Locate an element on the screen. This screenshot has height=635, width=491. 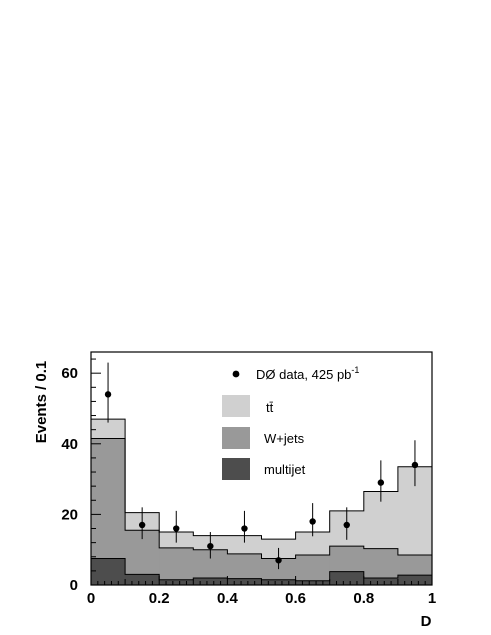
x-axis-tick-labels: 0 0.2 0.4 0.6 0.8 1 is located at coordinates (261, 598).